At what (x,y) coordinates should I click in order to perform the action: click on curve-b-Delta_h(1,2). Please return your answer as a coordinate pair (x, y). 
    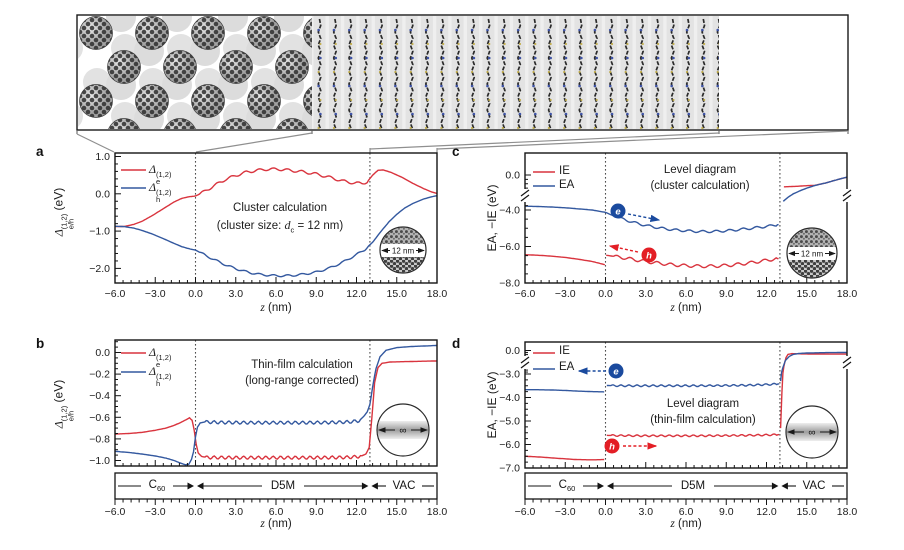
    Looking at the image, I should click on (275, 405).